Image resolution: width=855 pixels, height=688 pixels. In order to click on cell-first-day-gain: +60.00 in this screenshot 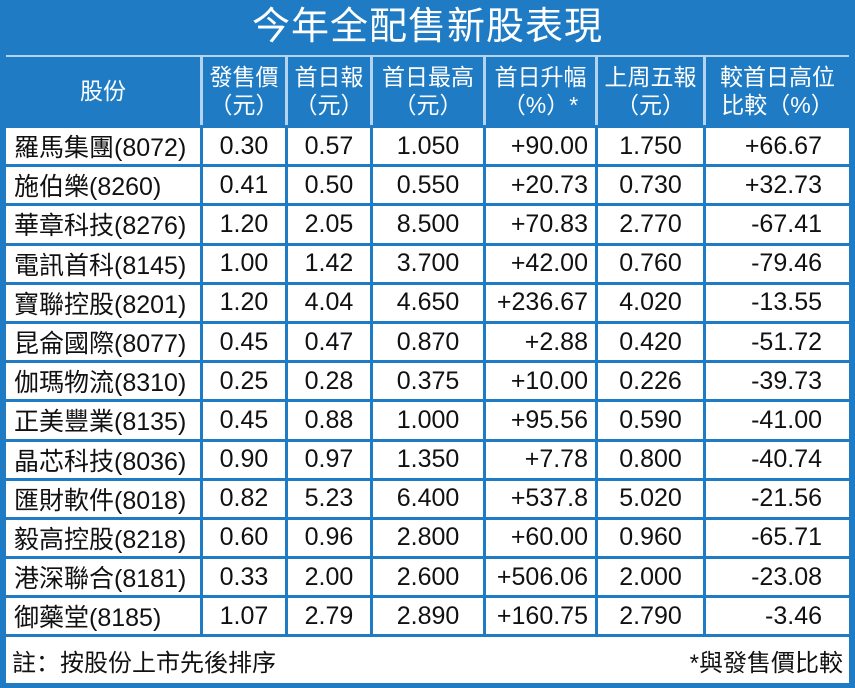, I will do `click(540, 538)`.